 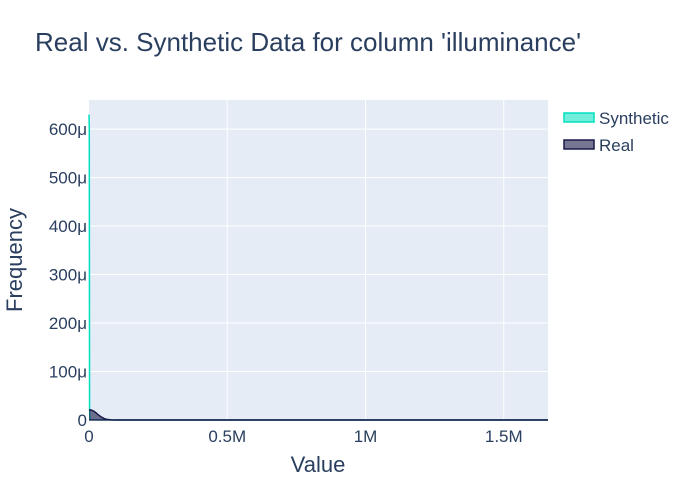 I want to click on legend-label: Synthetic, so click(x=634, y=118).